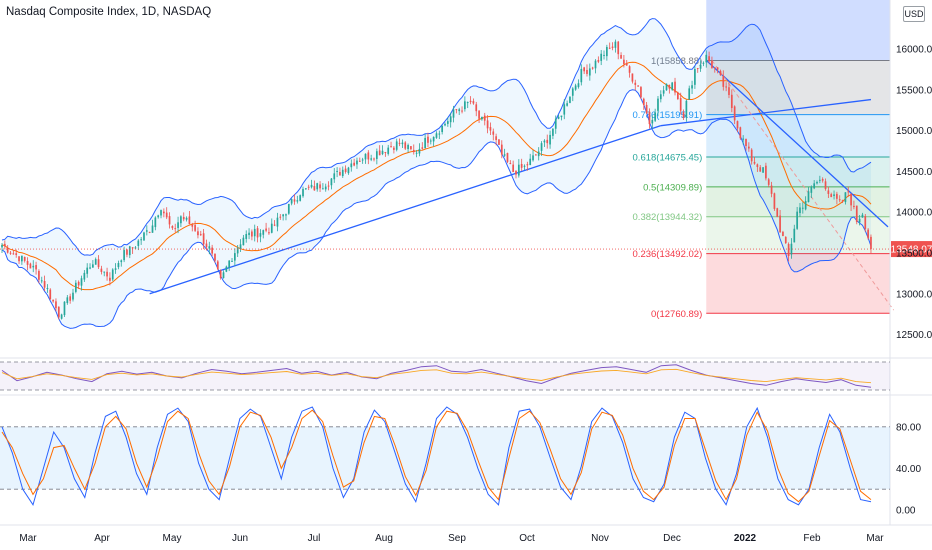 The image size is (932, 550). I want to click on price-axis-tick-label: 15000.00, so click(914, 131).